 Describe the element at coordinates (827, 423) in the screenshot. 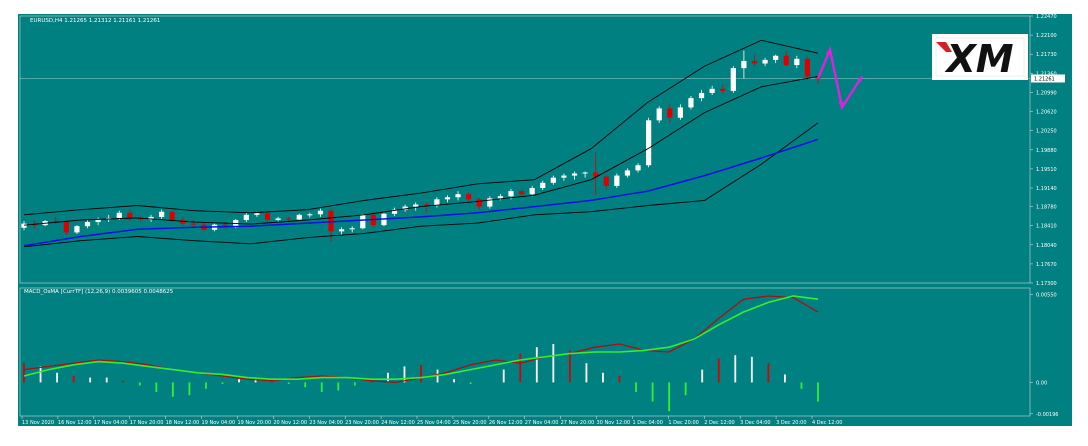

I see `x-tick-label: 4 Dec 12:00` at that location.